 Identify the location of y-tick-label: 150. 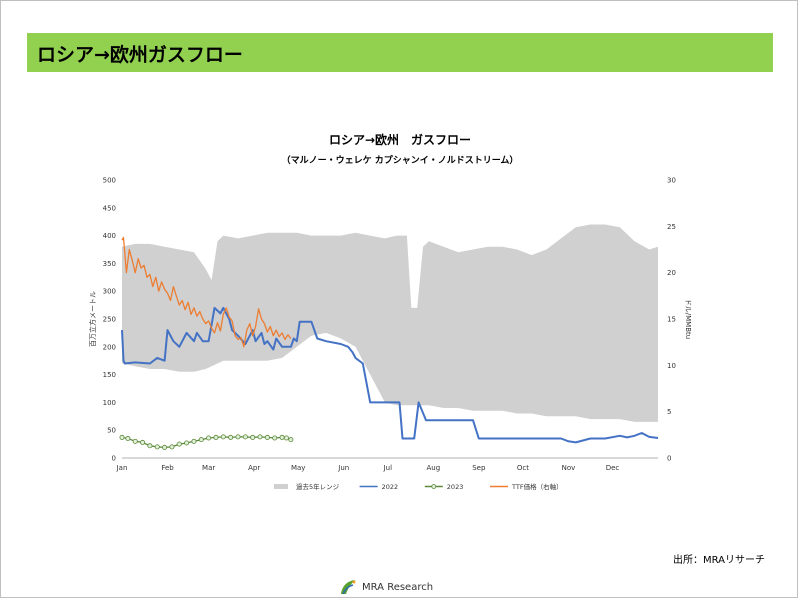
(109, 375).